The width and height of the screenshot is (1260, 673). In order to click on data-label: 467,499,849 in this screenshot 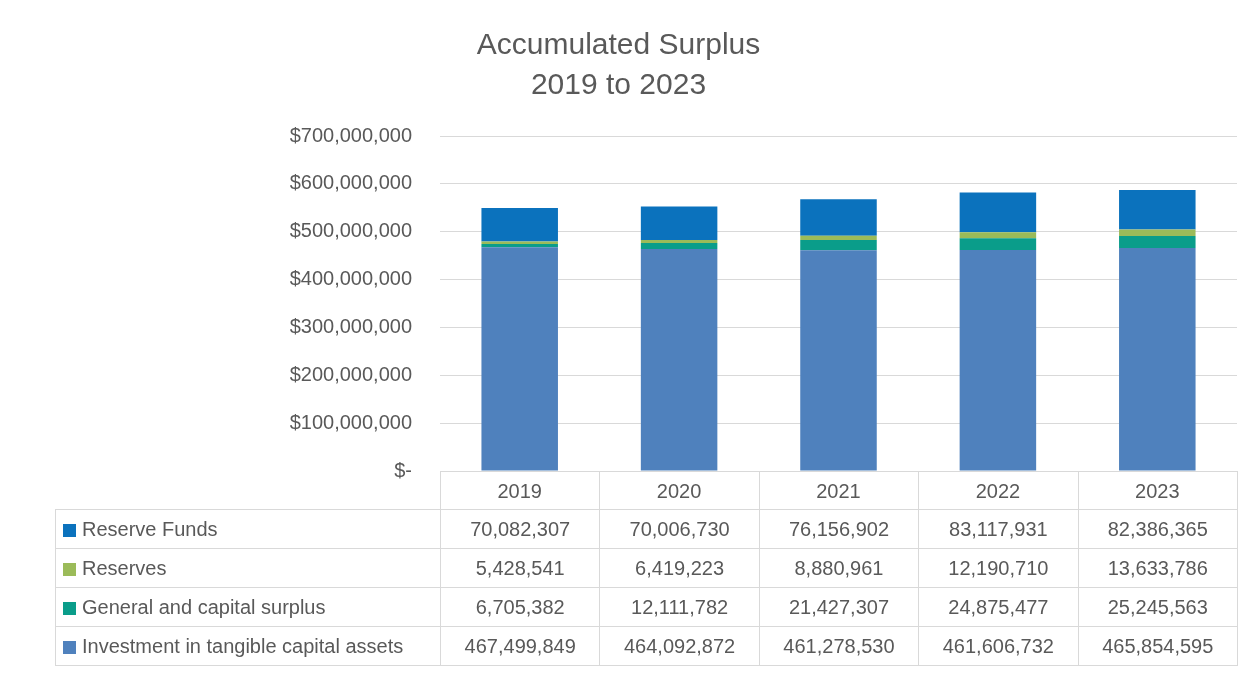, I will do `click(520, 646)`.